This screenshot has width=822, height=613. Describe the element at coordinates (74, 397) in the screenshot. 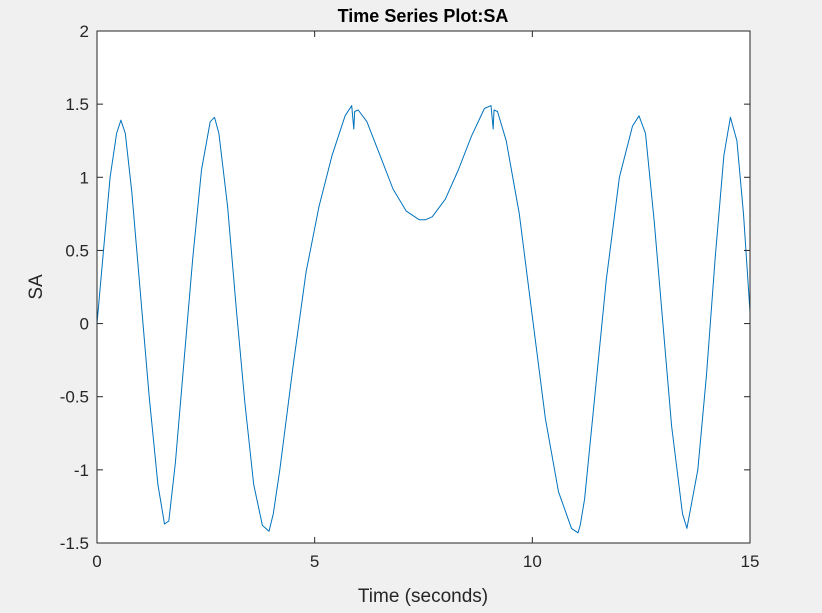

I see `y-tick-label: -0.5` at that location.